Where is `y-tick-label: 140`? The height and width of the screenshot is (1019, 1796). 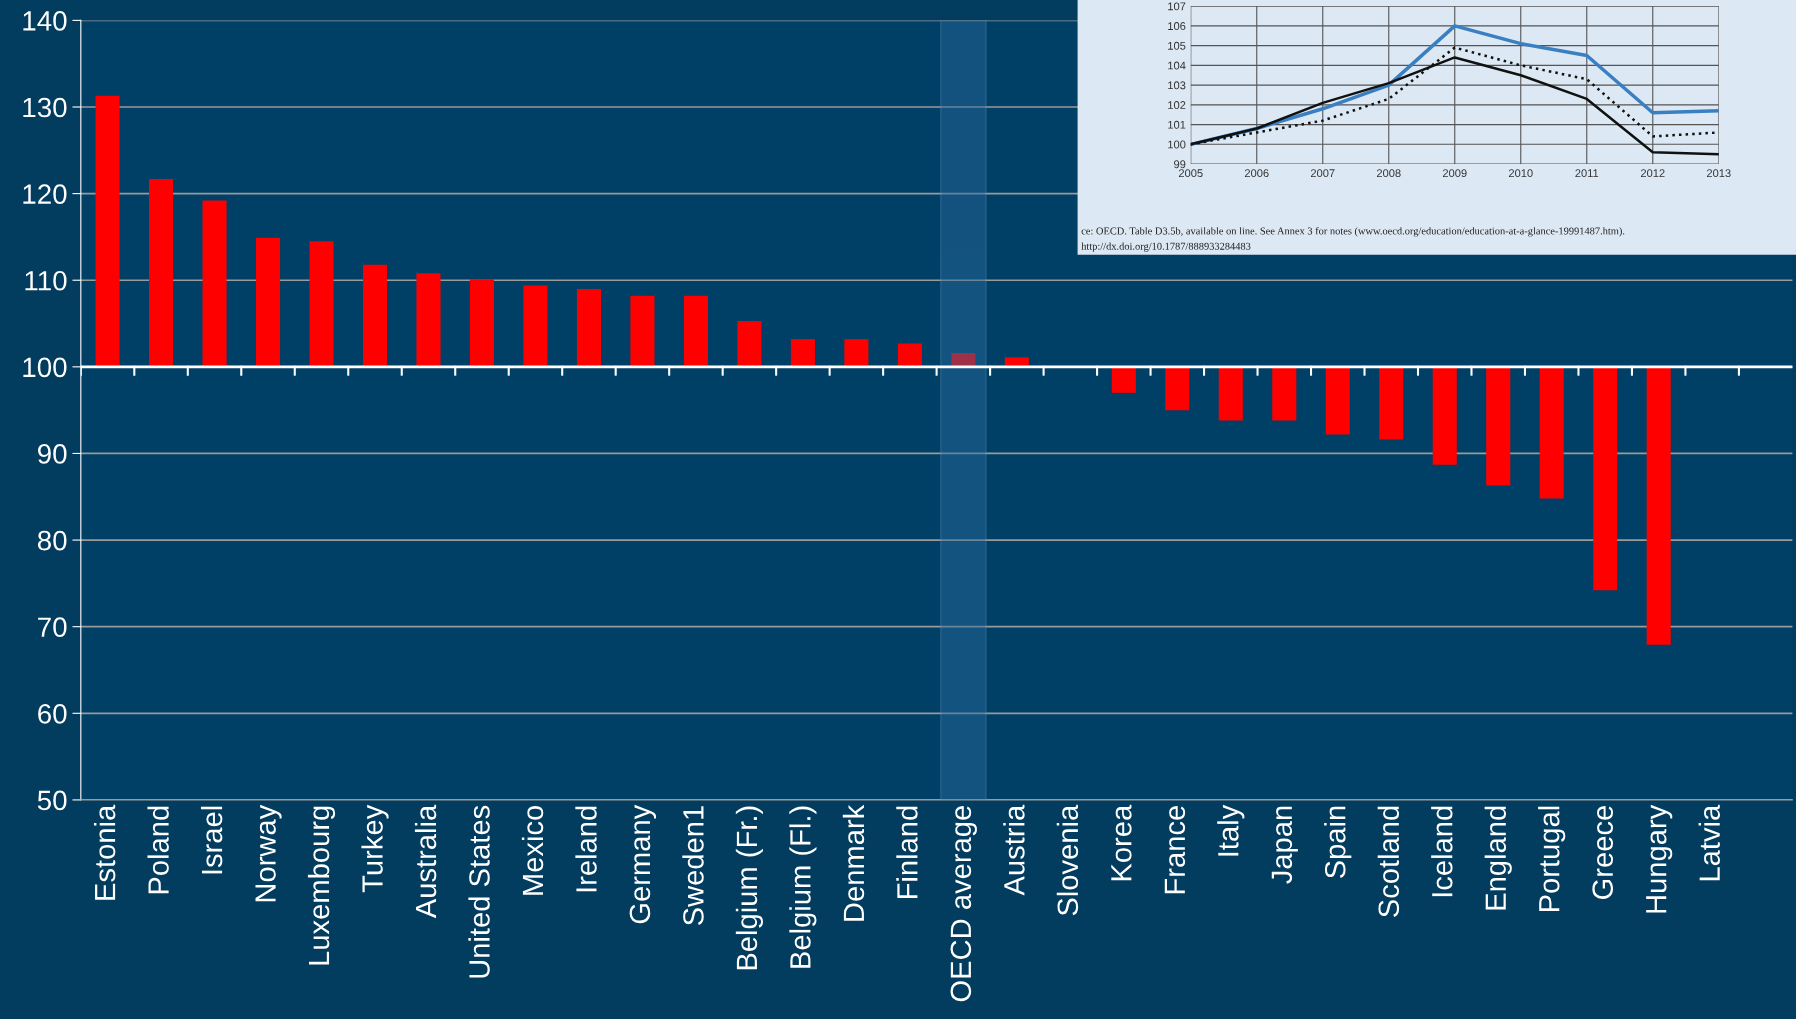 y-tick-label: 140 is located at coordinates (45, 21).